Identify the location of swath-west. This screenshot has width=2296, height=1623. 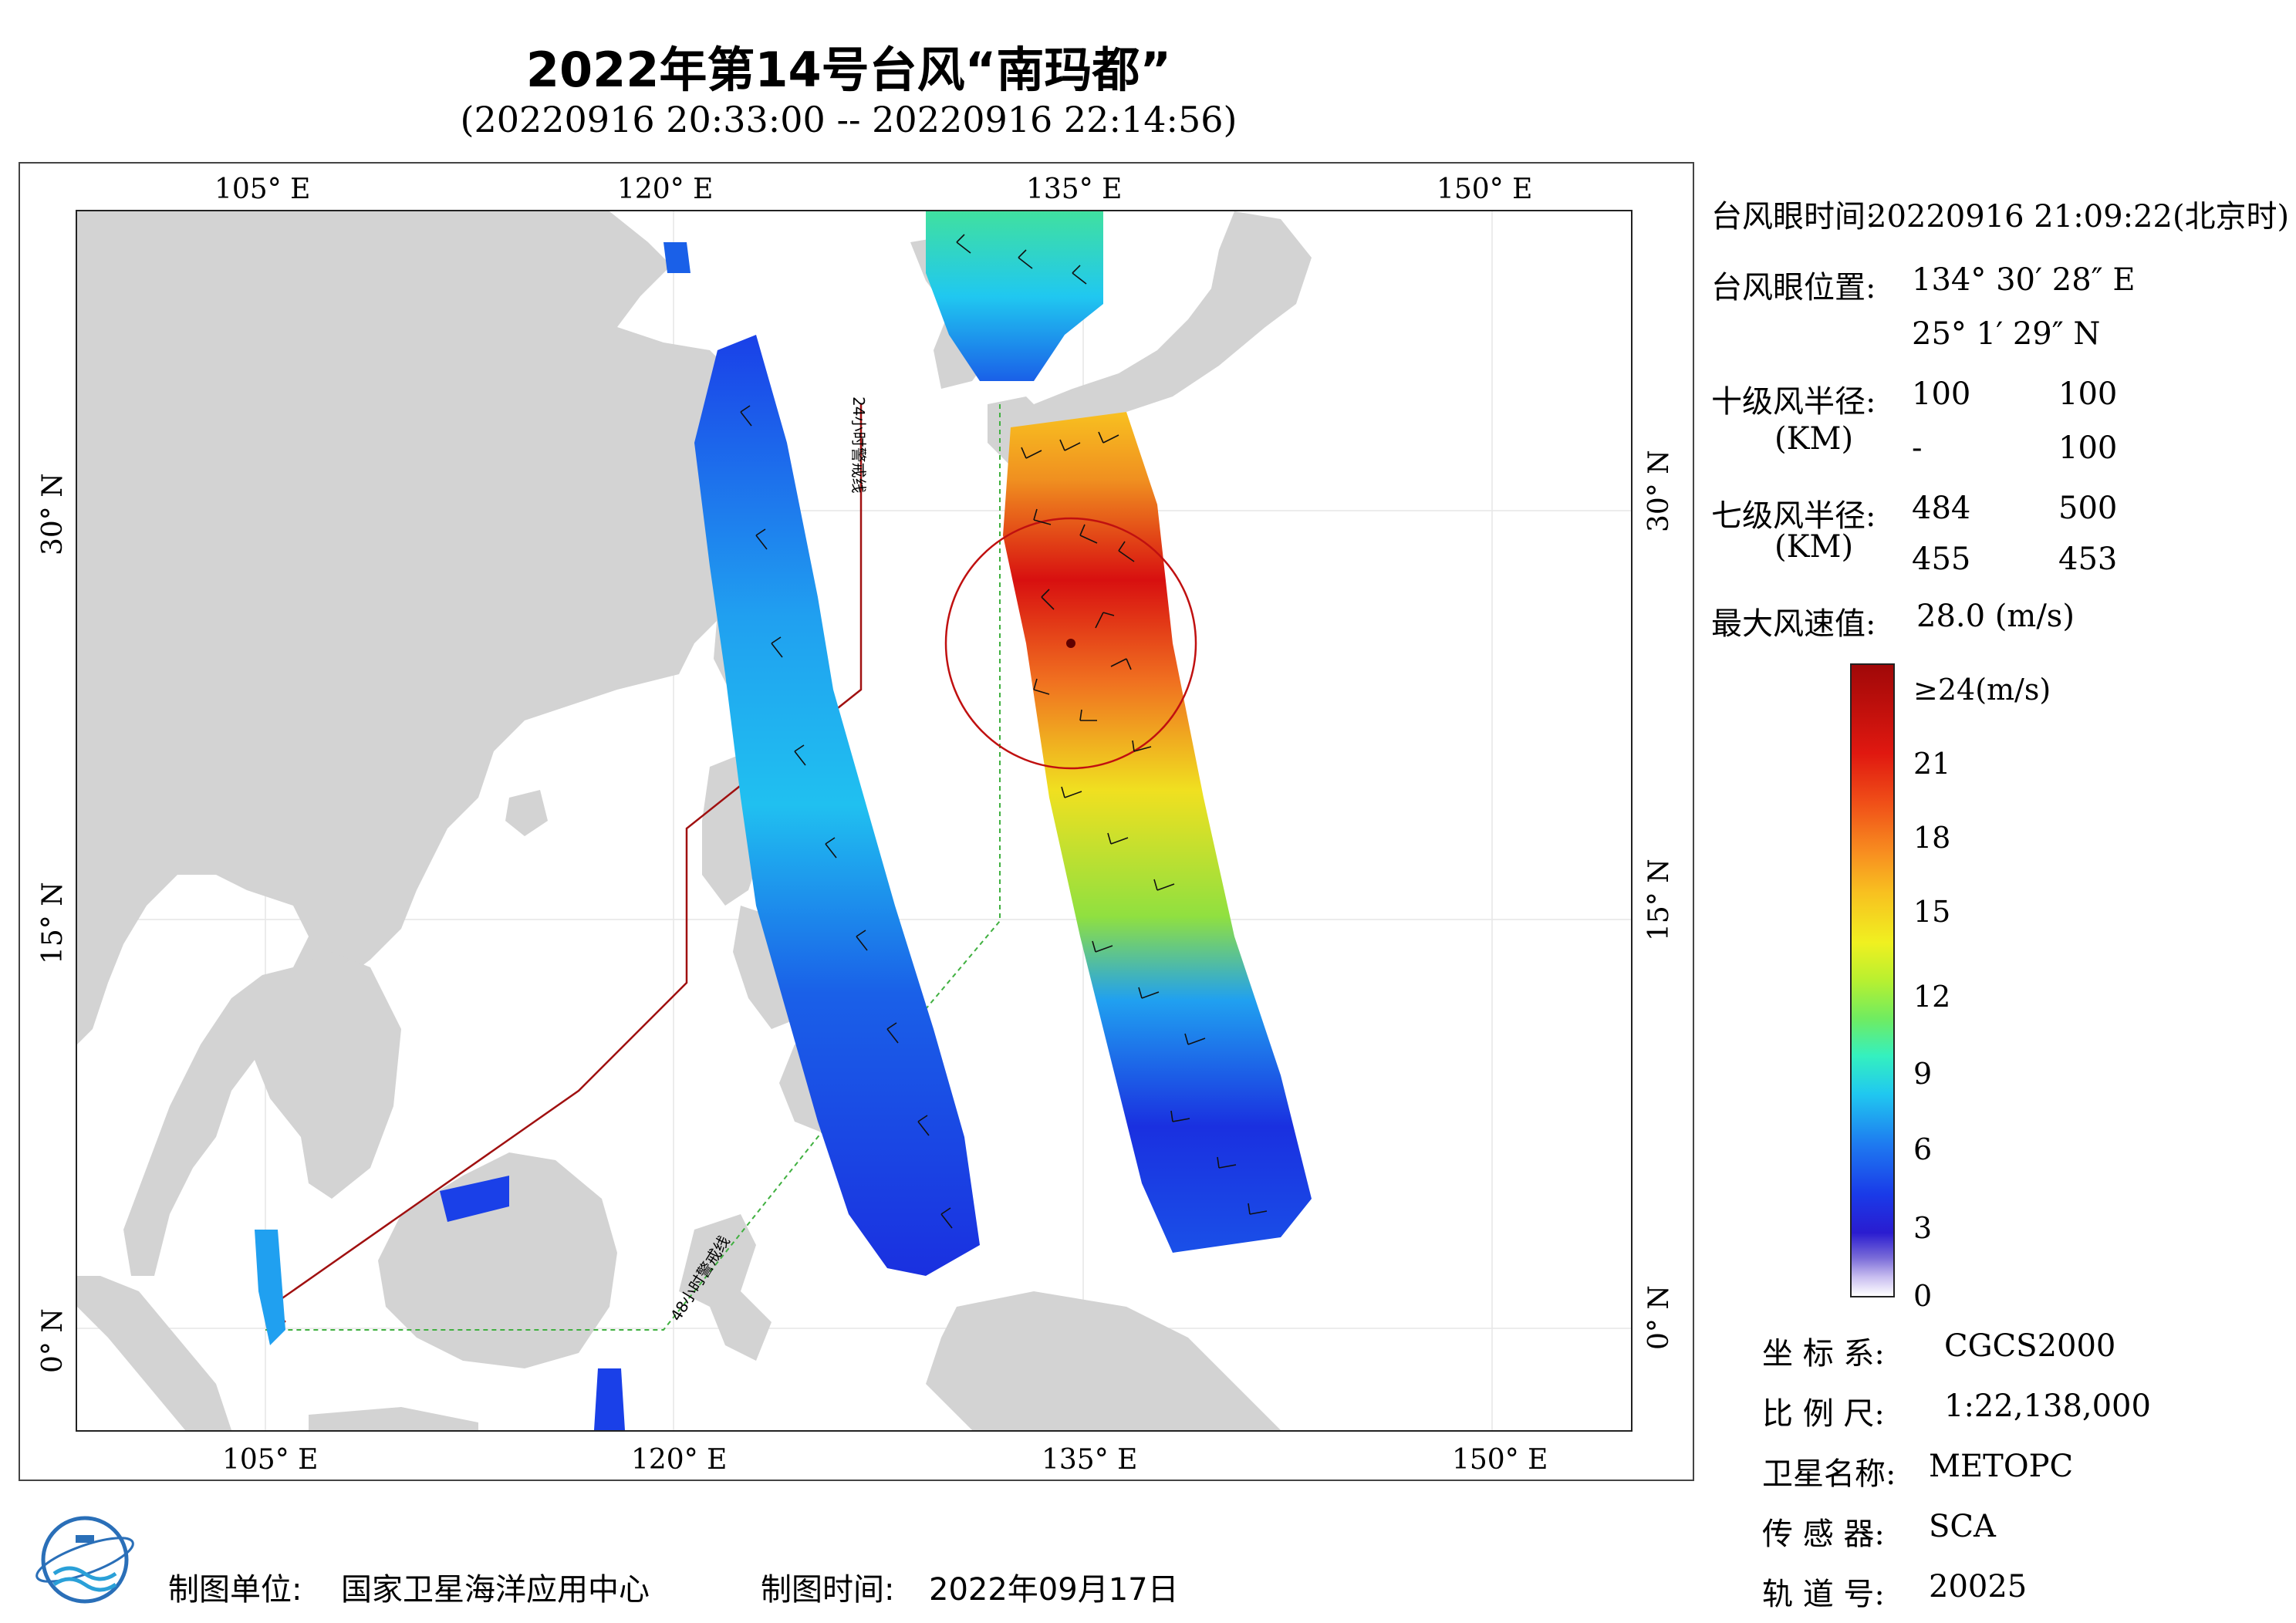
(837, 805).